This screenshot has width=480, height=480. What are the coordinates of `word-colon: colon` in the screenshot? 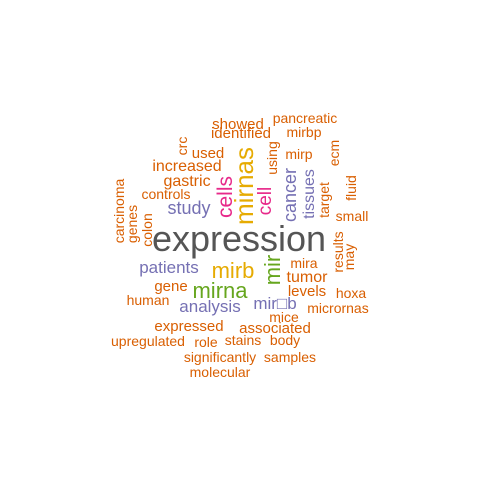 It's located at (147, 229).